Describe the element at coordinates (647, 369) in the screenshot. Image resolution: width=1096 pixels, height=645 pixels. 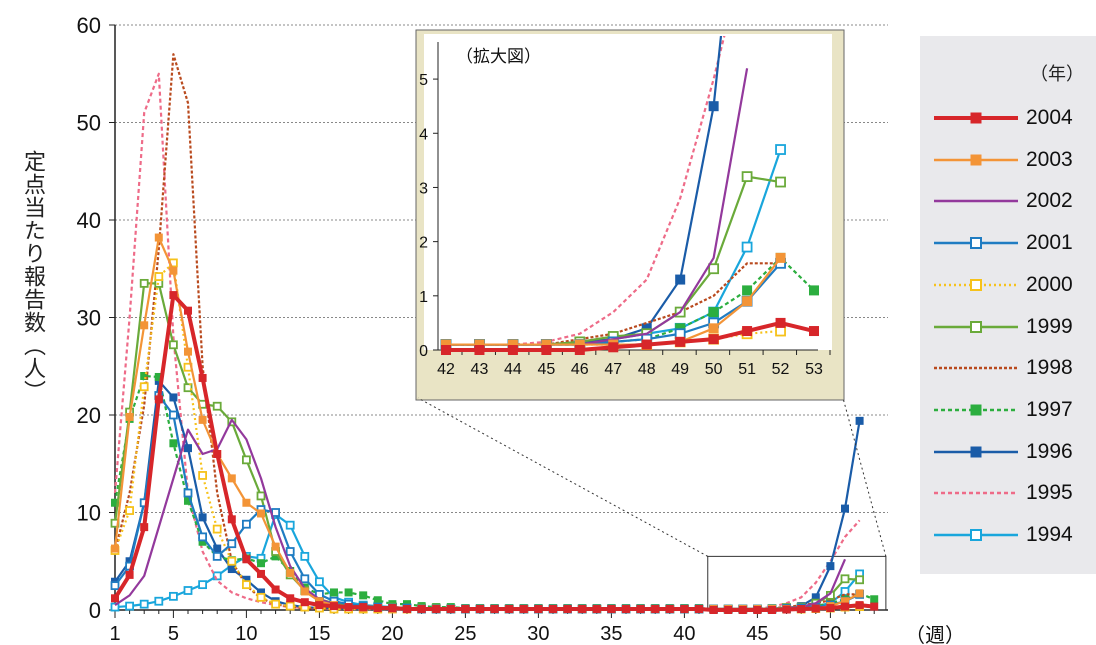
I see `inset-x-tick-label: 48` at that location.